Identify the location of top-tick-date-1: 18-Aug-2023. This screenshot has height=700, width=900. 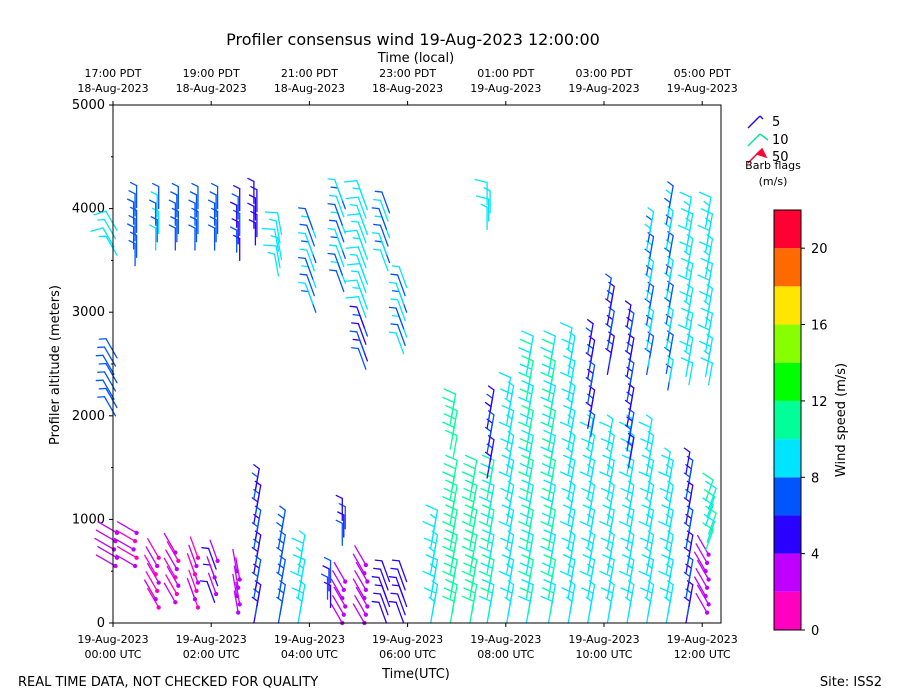
(112, 88).